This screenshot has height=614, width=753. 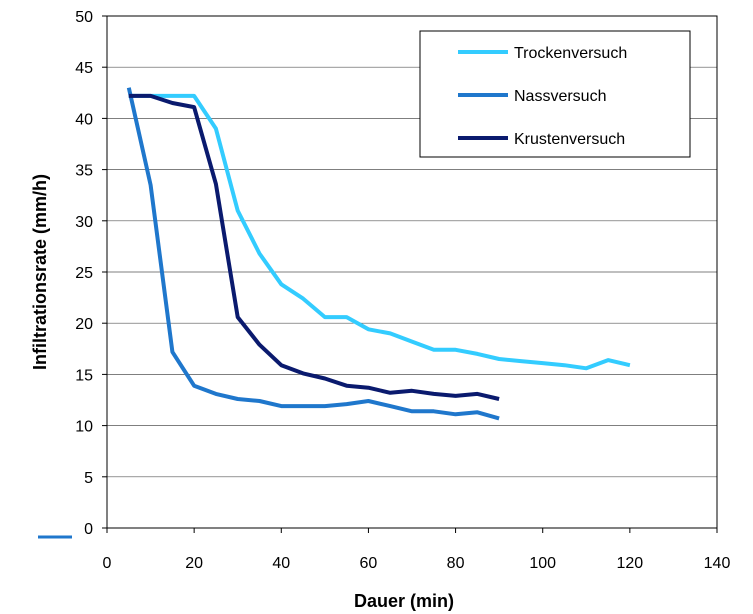 I want to click on y-tick-label: 15, so click(x=84, y=375).